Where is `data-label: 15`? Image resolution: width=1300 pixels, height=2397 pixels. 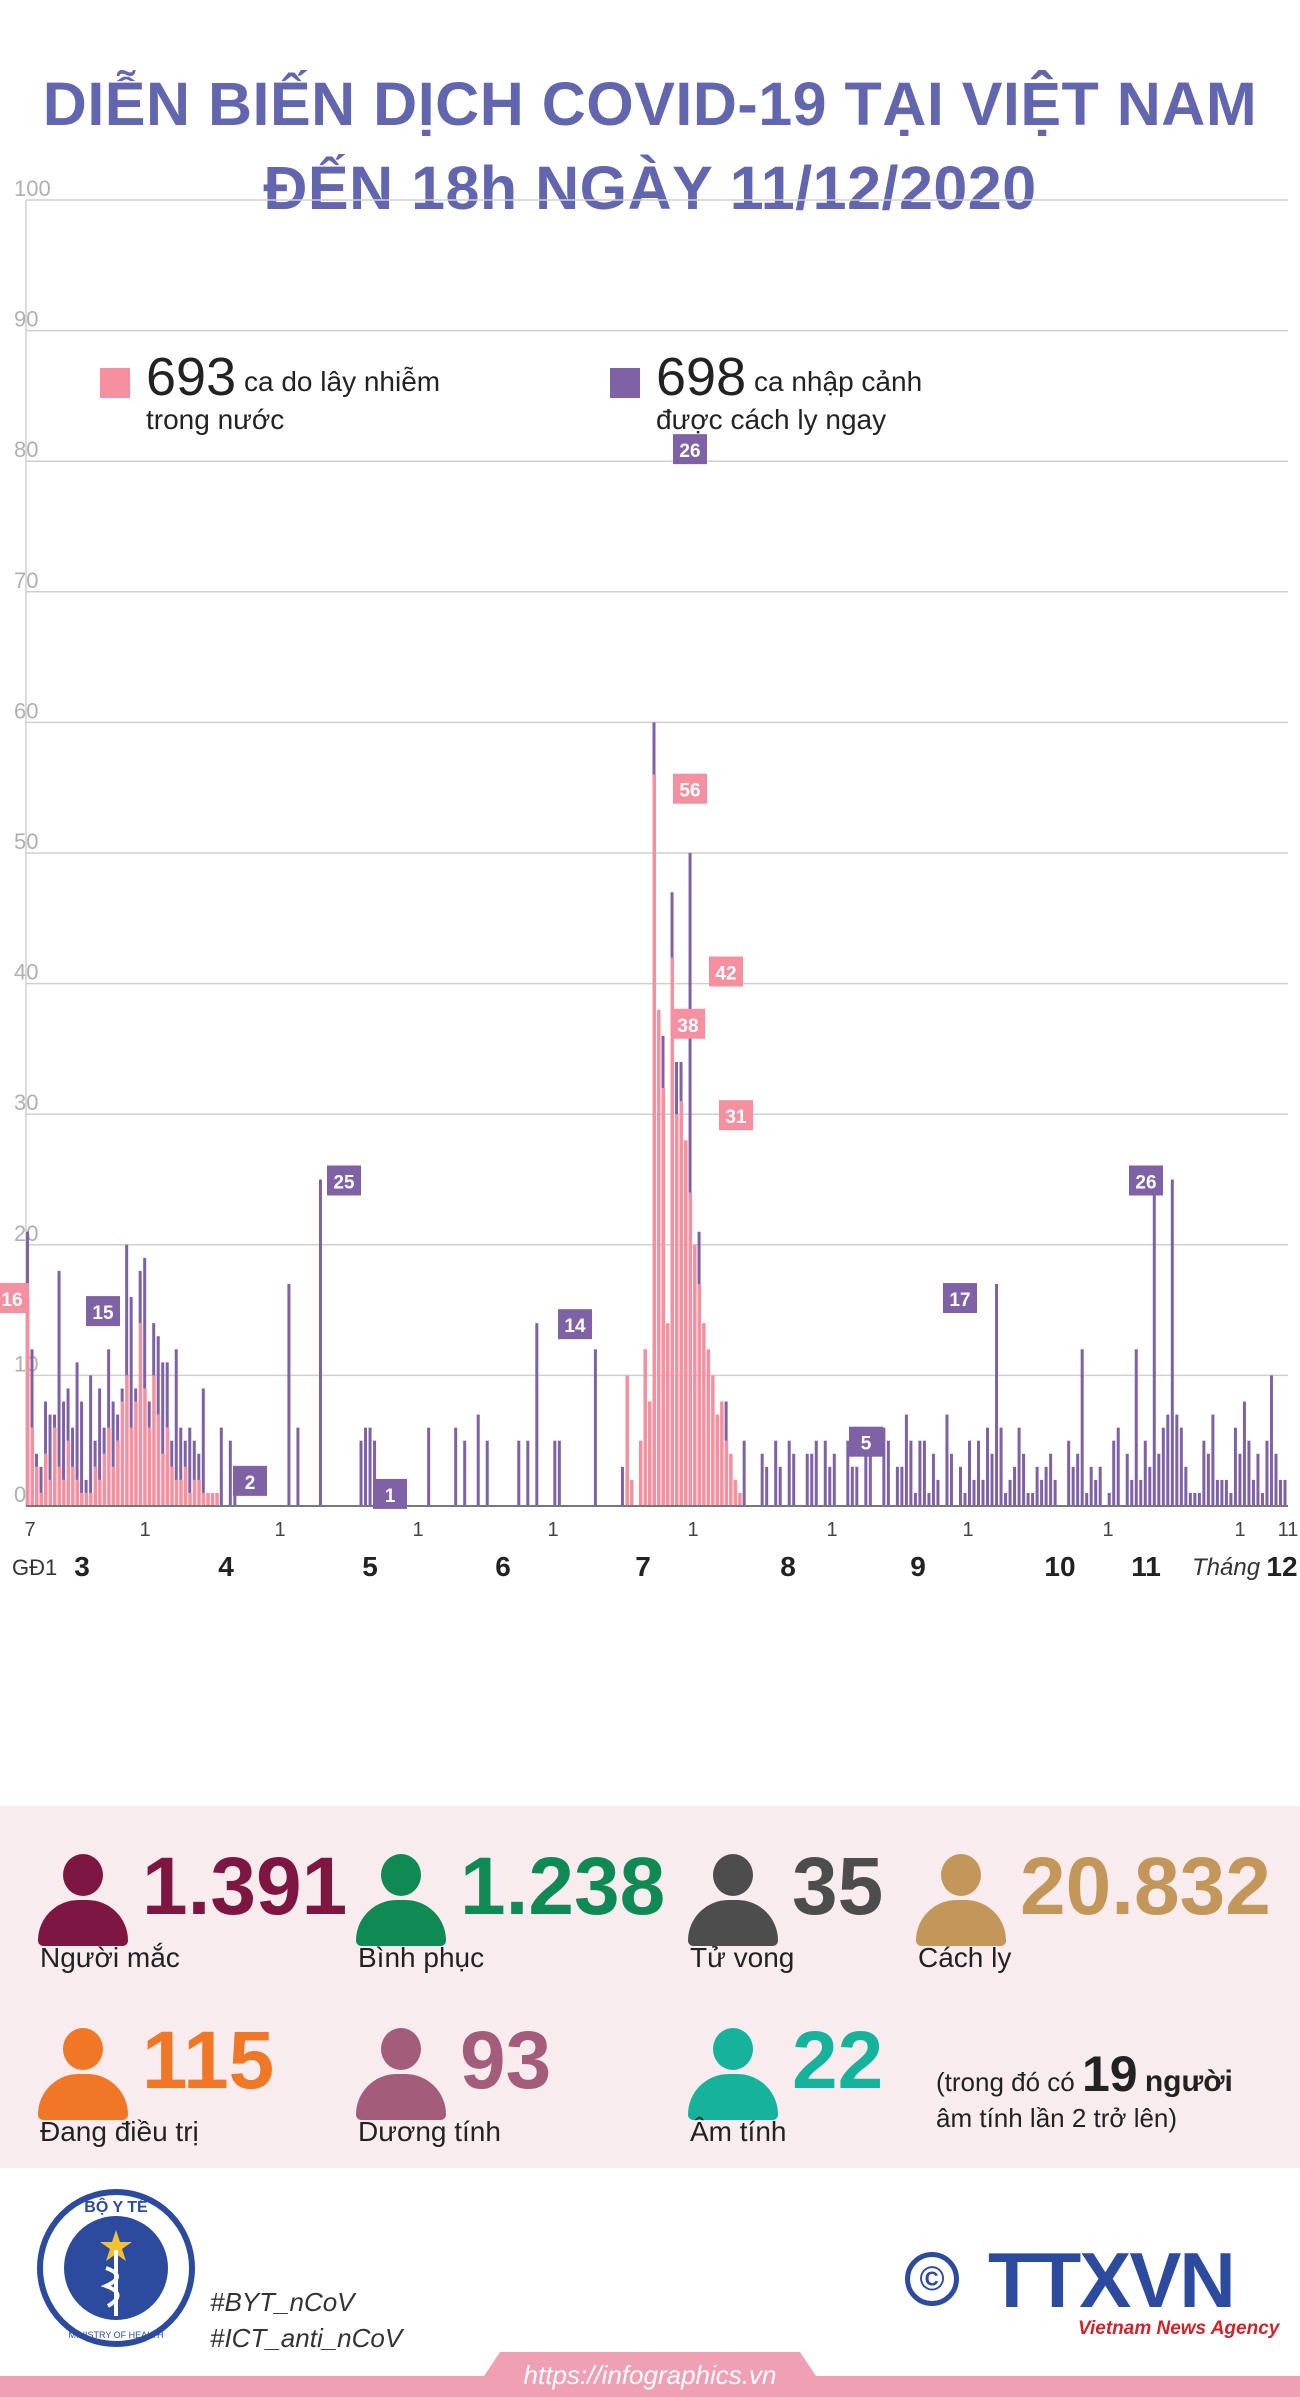
data-label: 15 is located at coordinates (103, 1313).